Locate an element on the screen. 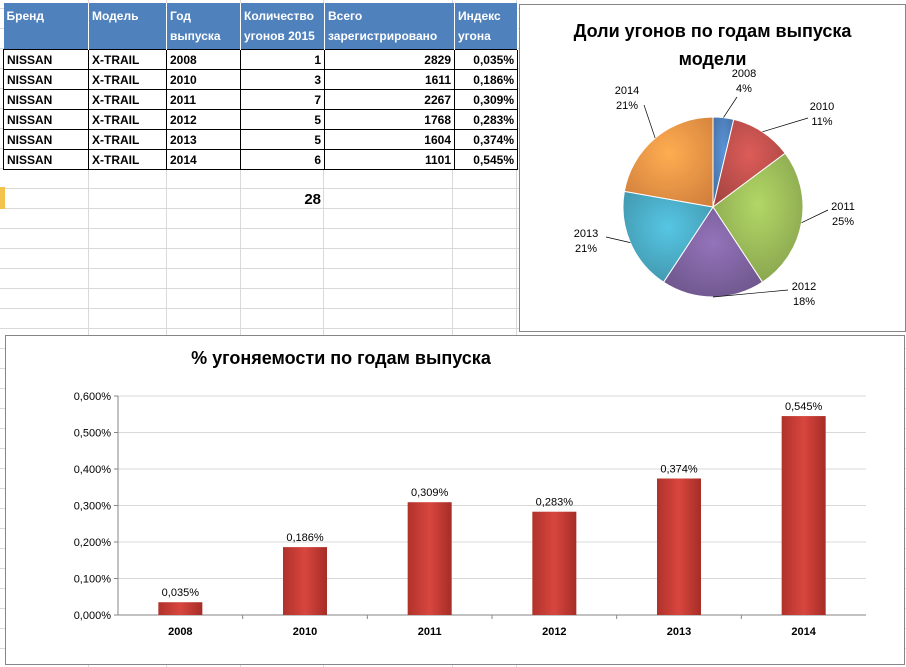  pie-slice-2011 is located at coordinates (758, 217).